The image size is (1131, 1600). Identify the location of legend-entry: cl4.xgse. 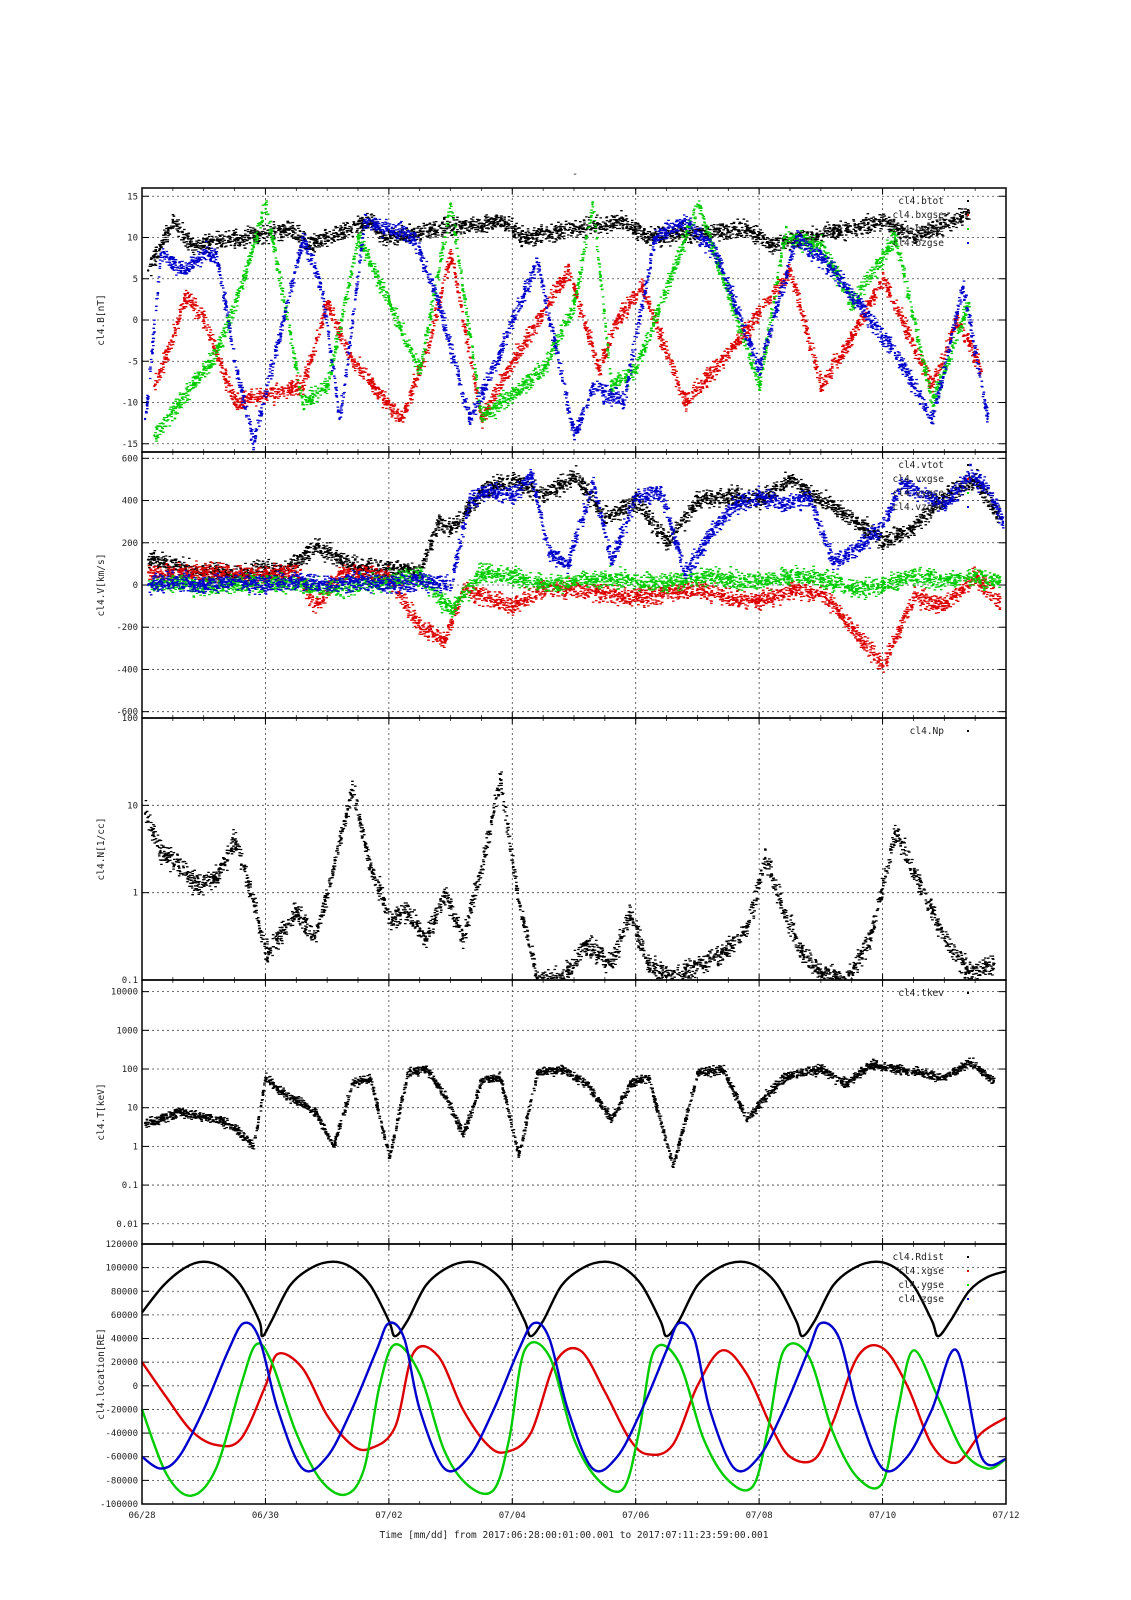
(921, 1271).